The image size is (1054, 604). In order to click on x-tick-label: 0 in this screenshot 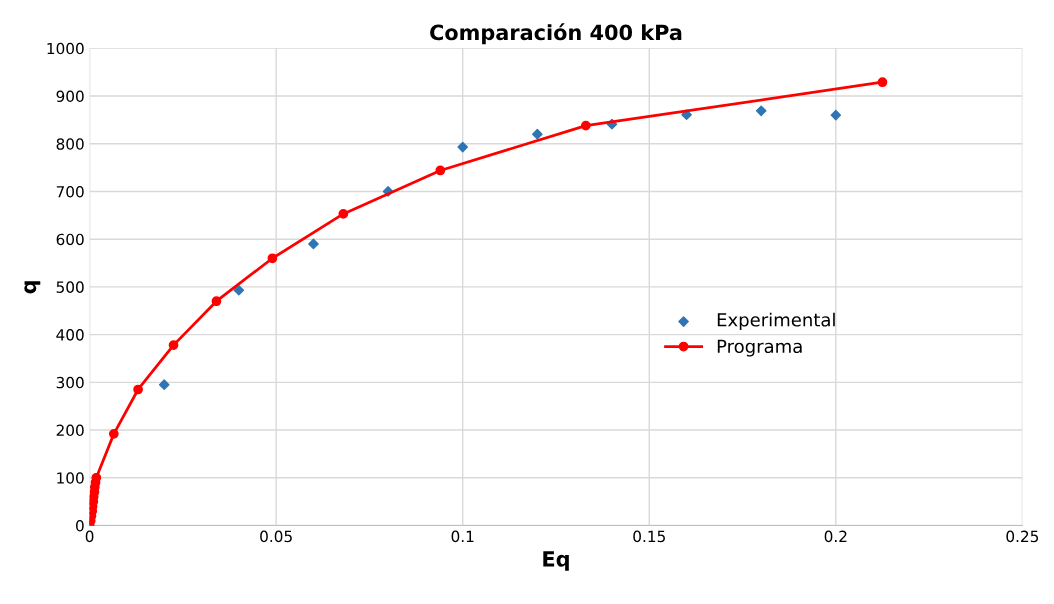, I will do `click(89, 536)`.